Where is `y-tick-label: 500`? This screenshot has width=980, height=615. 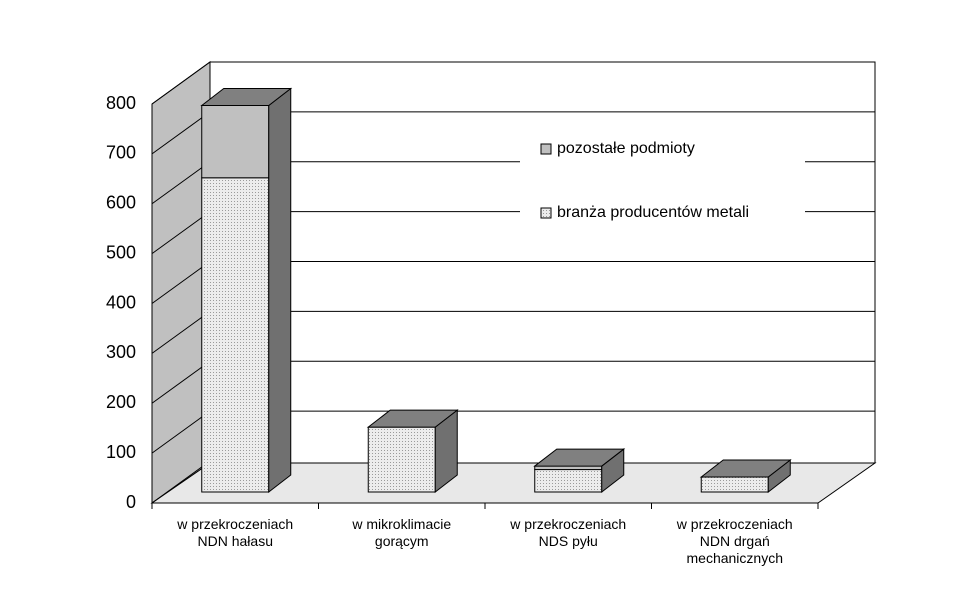 y-tick-label: 500 is located at coordinates (121, 252).